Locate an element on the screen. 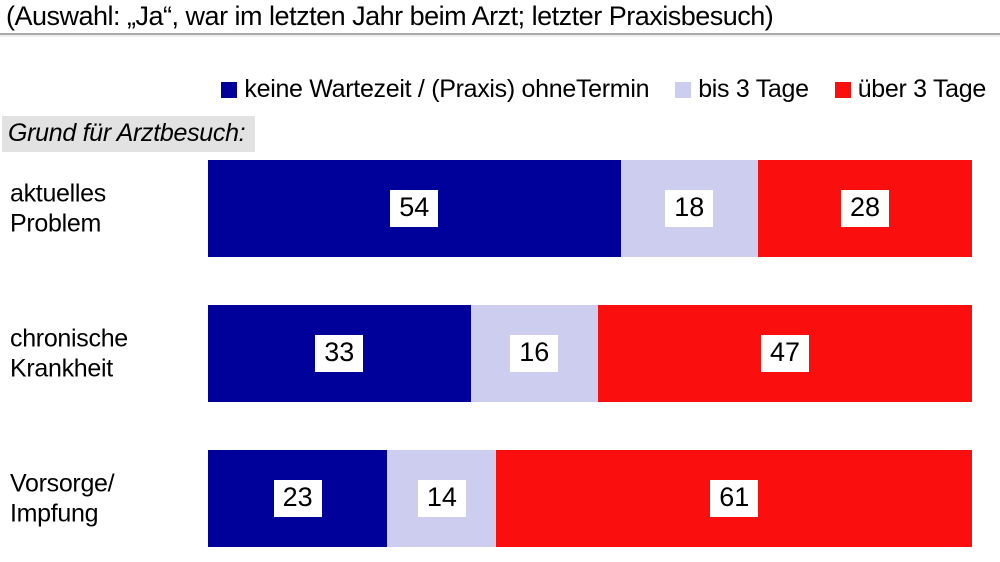  bar-segment-over-3-days: 28 is located at coordinates (865, 208).